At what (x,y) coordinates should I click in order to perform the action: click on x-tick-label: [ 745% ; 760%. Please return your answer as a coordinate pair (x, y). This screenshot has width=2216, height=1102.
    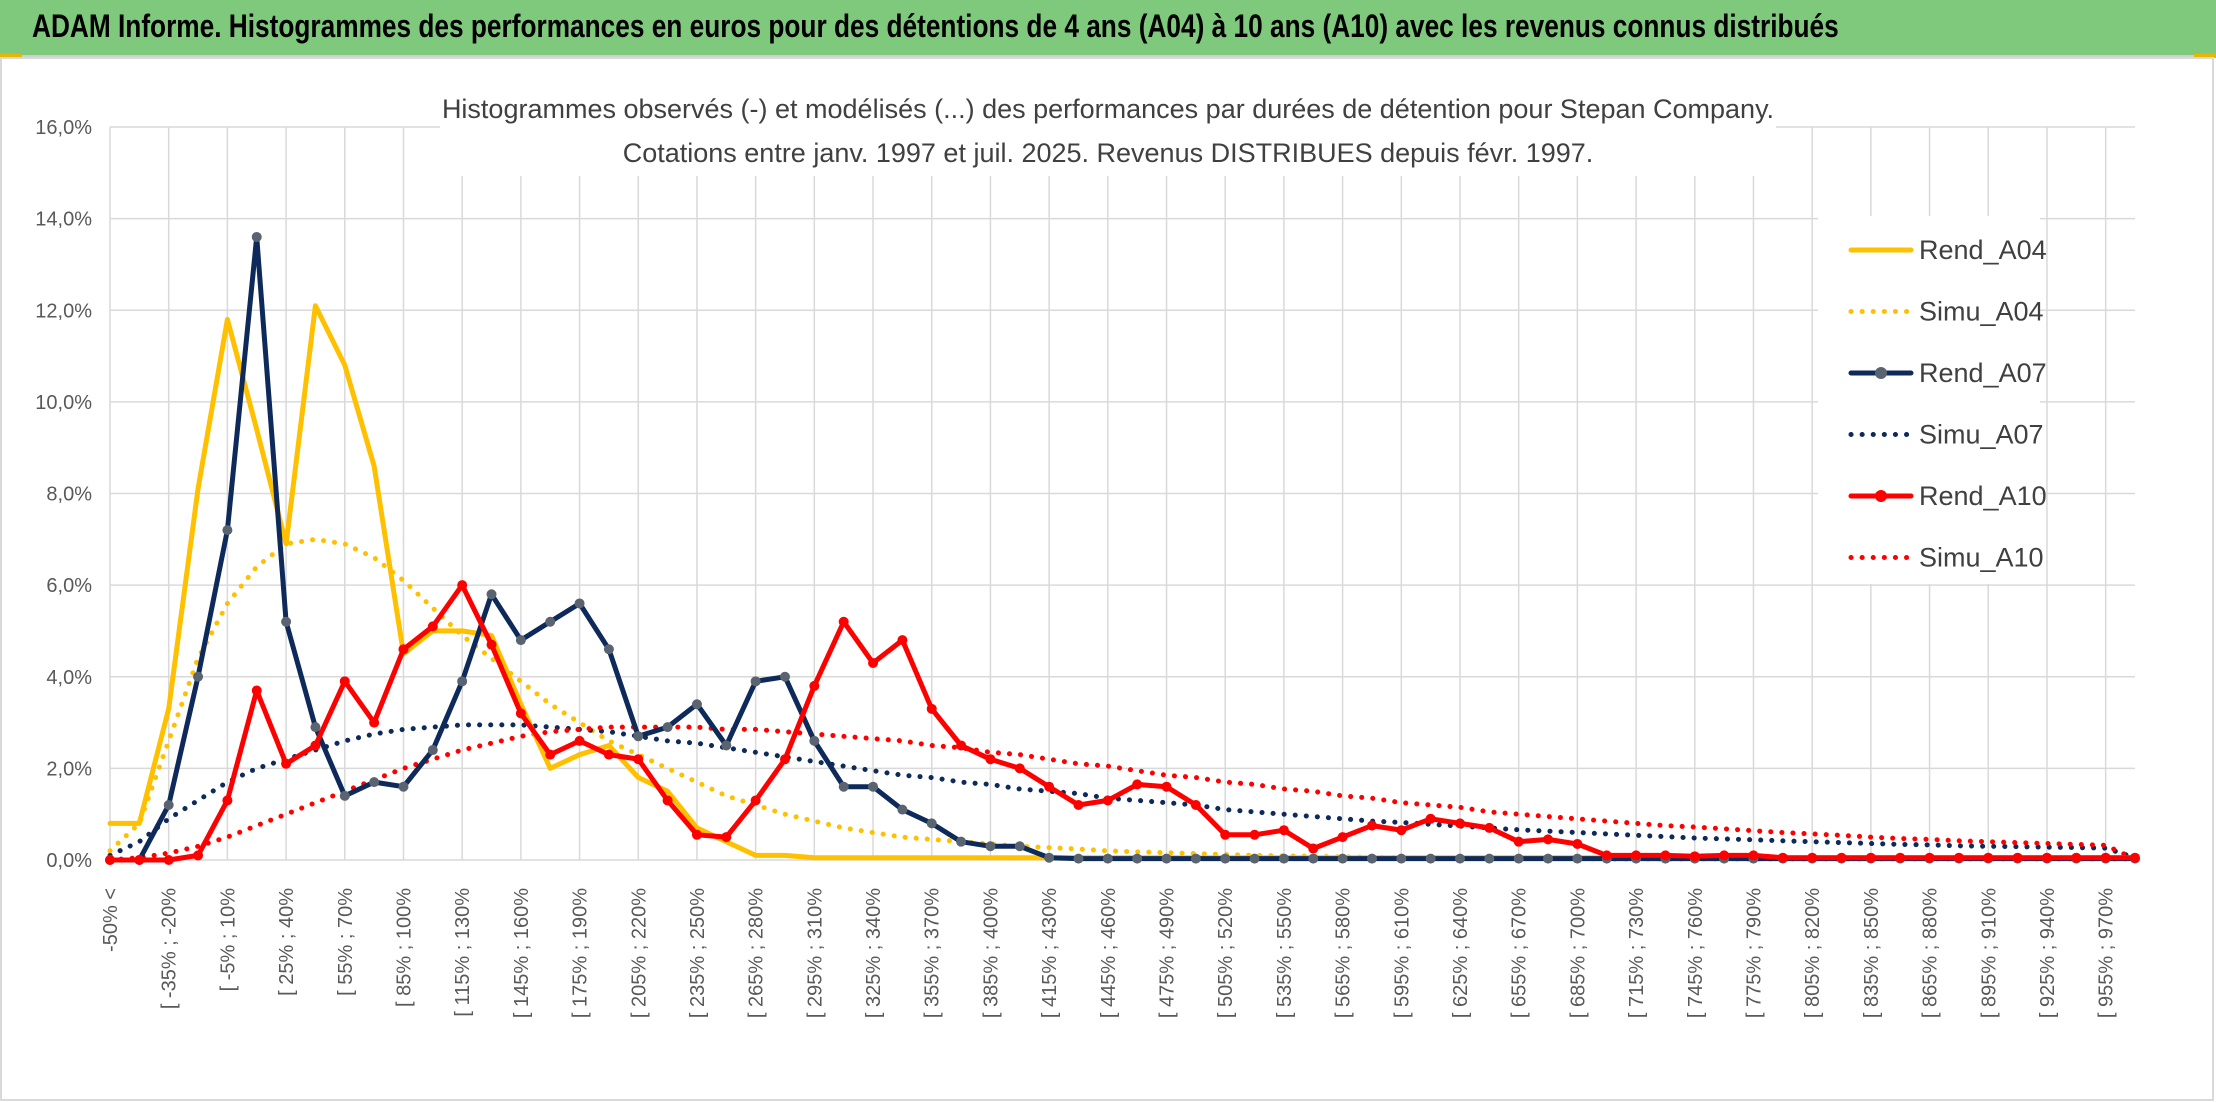
    Looking at the image, I should click on (1696, 953).